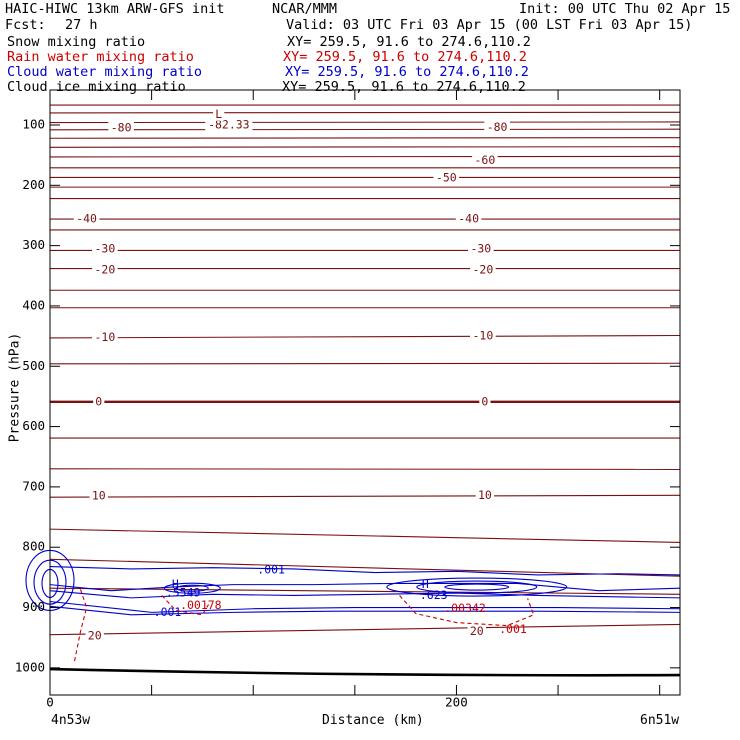  Describe the element at coordinates (660, 720) in the screenshot. I see `x-endpoint-right: 6n51w` at that location.